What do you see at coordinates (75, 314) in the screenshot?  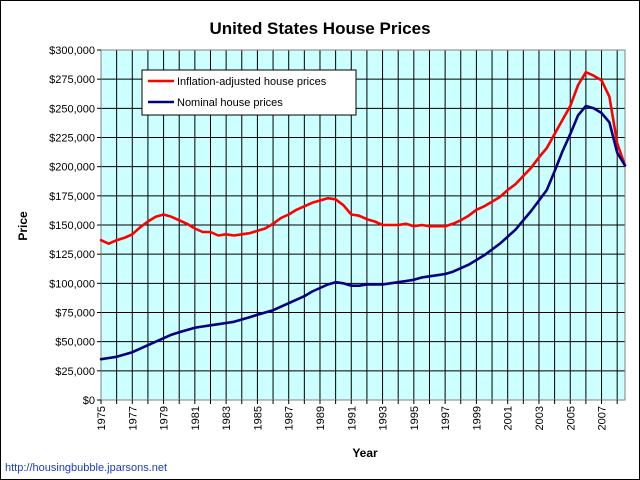 I see `y-tick-label: $75,000` at bounding box center [75, 314].